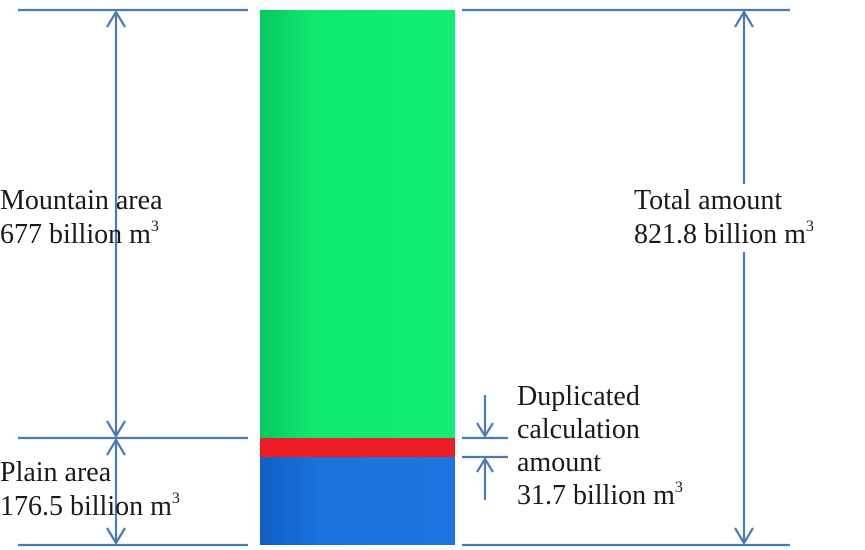  Describe the element at coordinates (116, 446) in the screenshot. I see `plain-top-arrowhead` at that location.